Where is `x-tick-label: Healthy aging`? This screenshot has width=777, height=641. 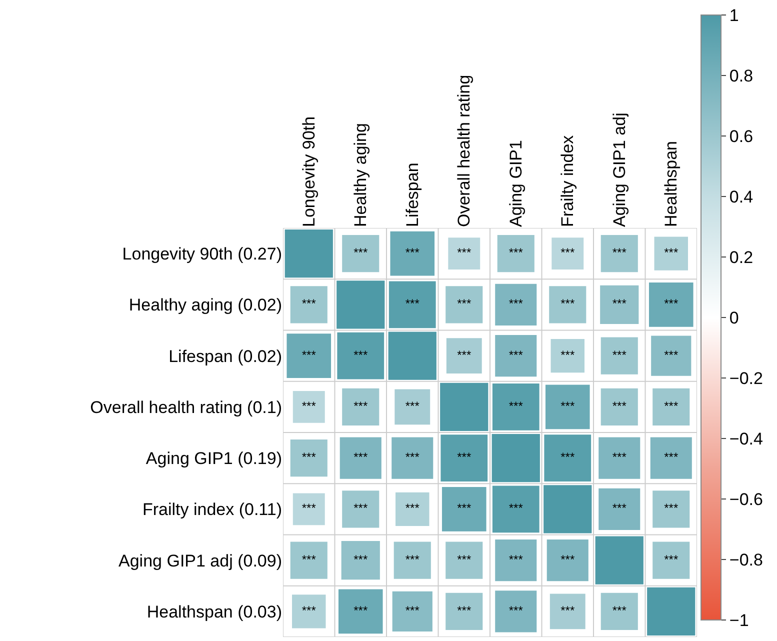 x-tick-label: Healthy aging is located at coordinates (360, 175).